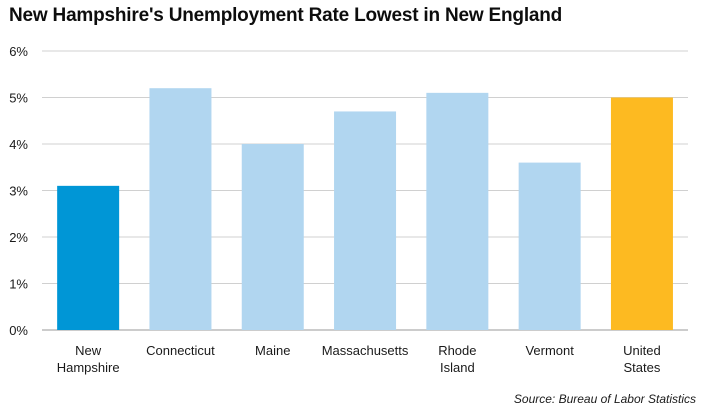 This screenshot has height=410, width=702. I want to click on y-tick-label: 5%, so click(18, 98).